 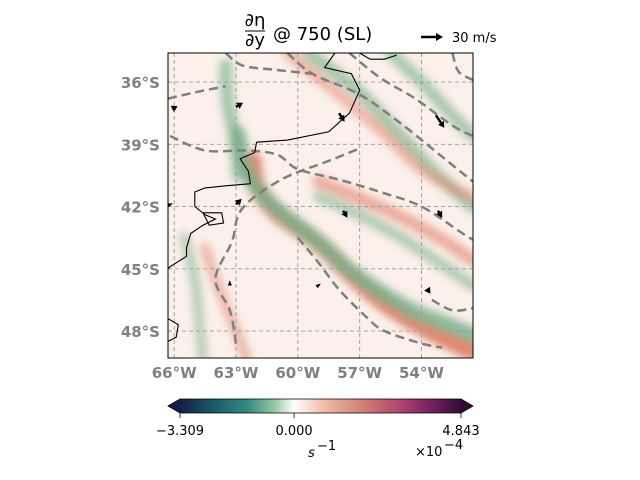 What do you see at coordinates (140, 145) in the screenshot?
I see `lat-tick-label-1: 39°S` at bounding box center [140, 145].